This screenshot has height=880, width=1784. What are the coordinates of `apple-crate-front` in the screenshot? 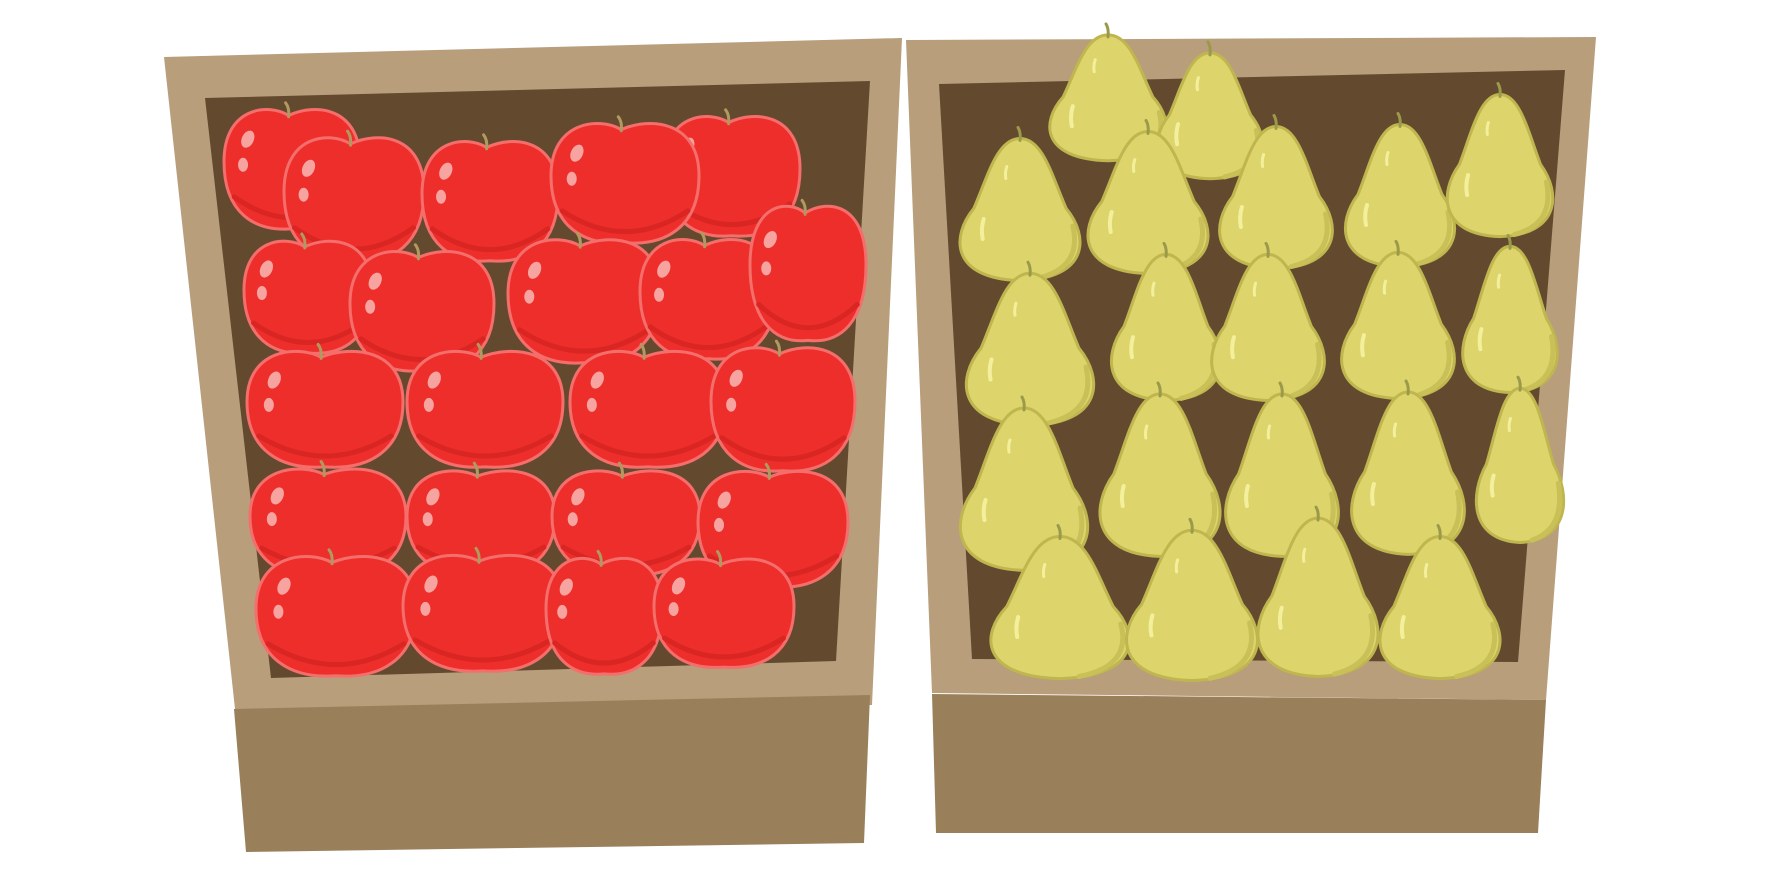 It's located at (552, 773).